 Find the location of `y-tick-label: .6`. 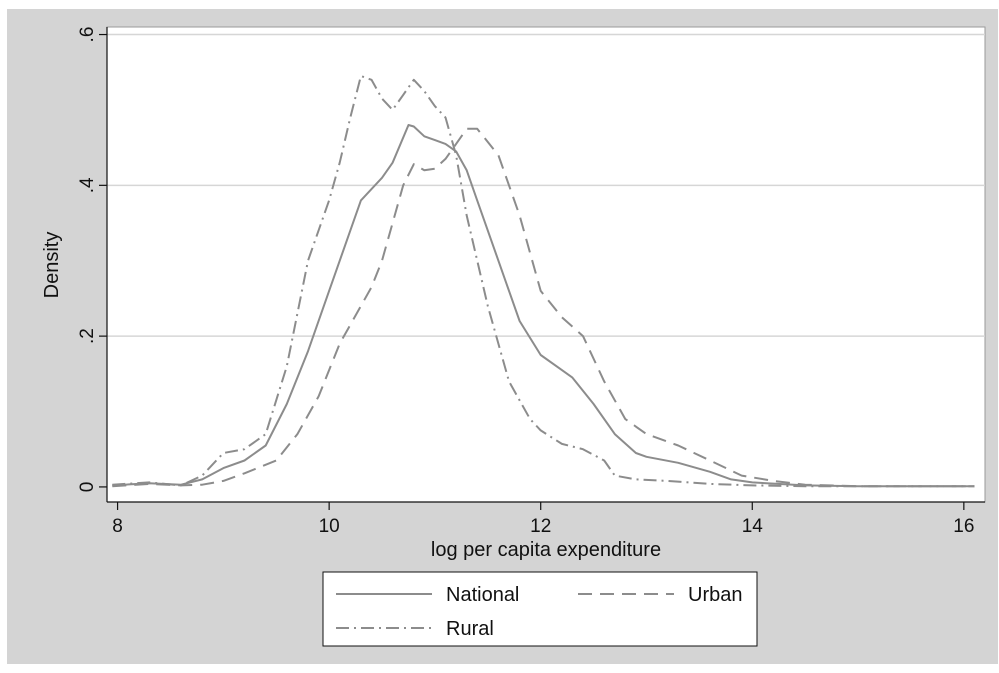

y-tick-label: .6 is located at coordinates (87, 35).